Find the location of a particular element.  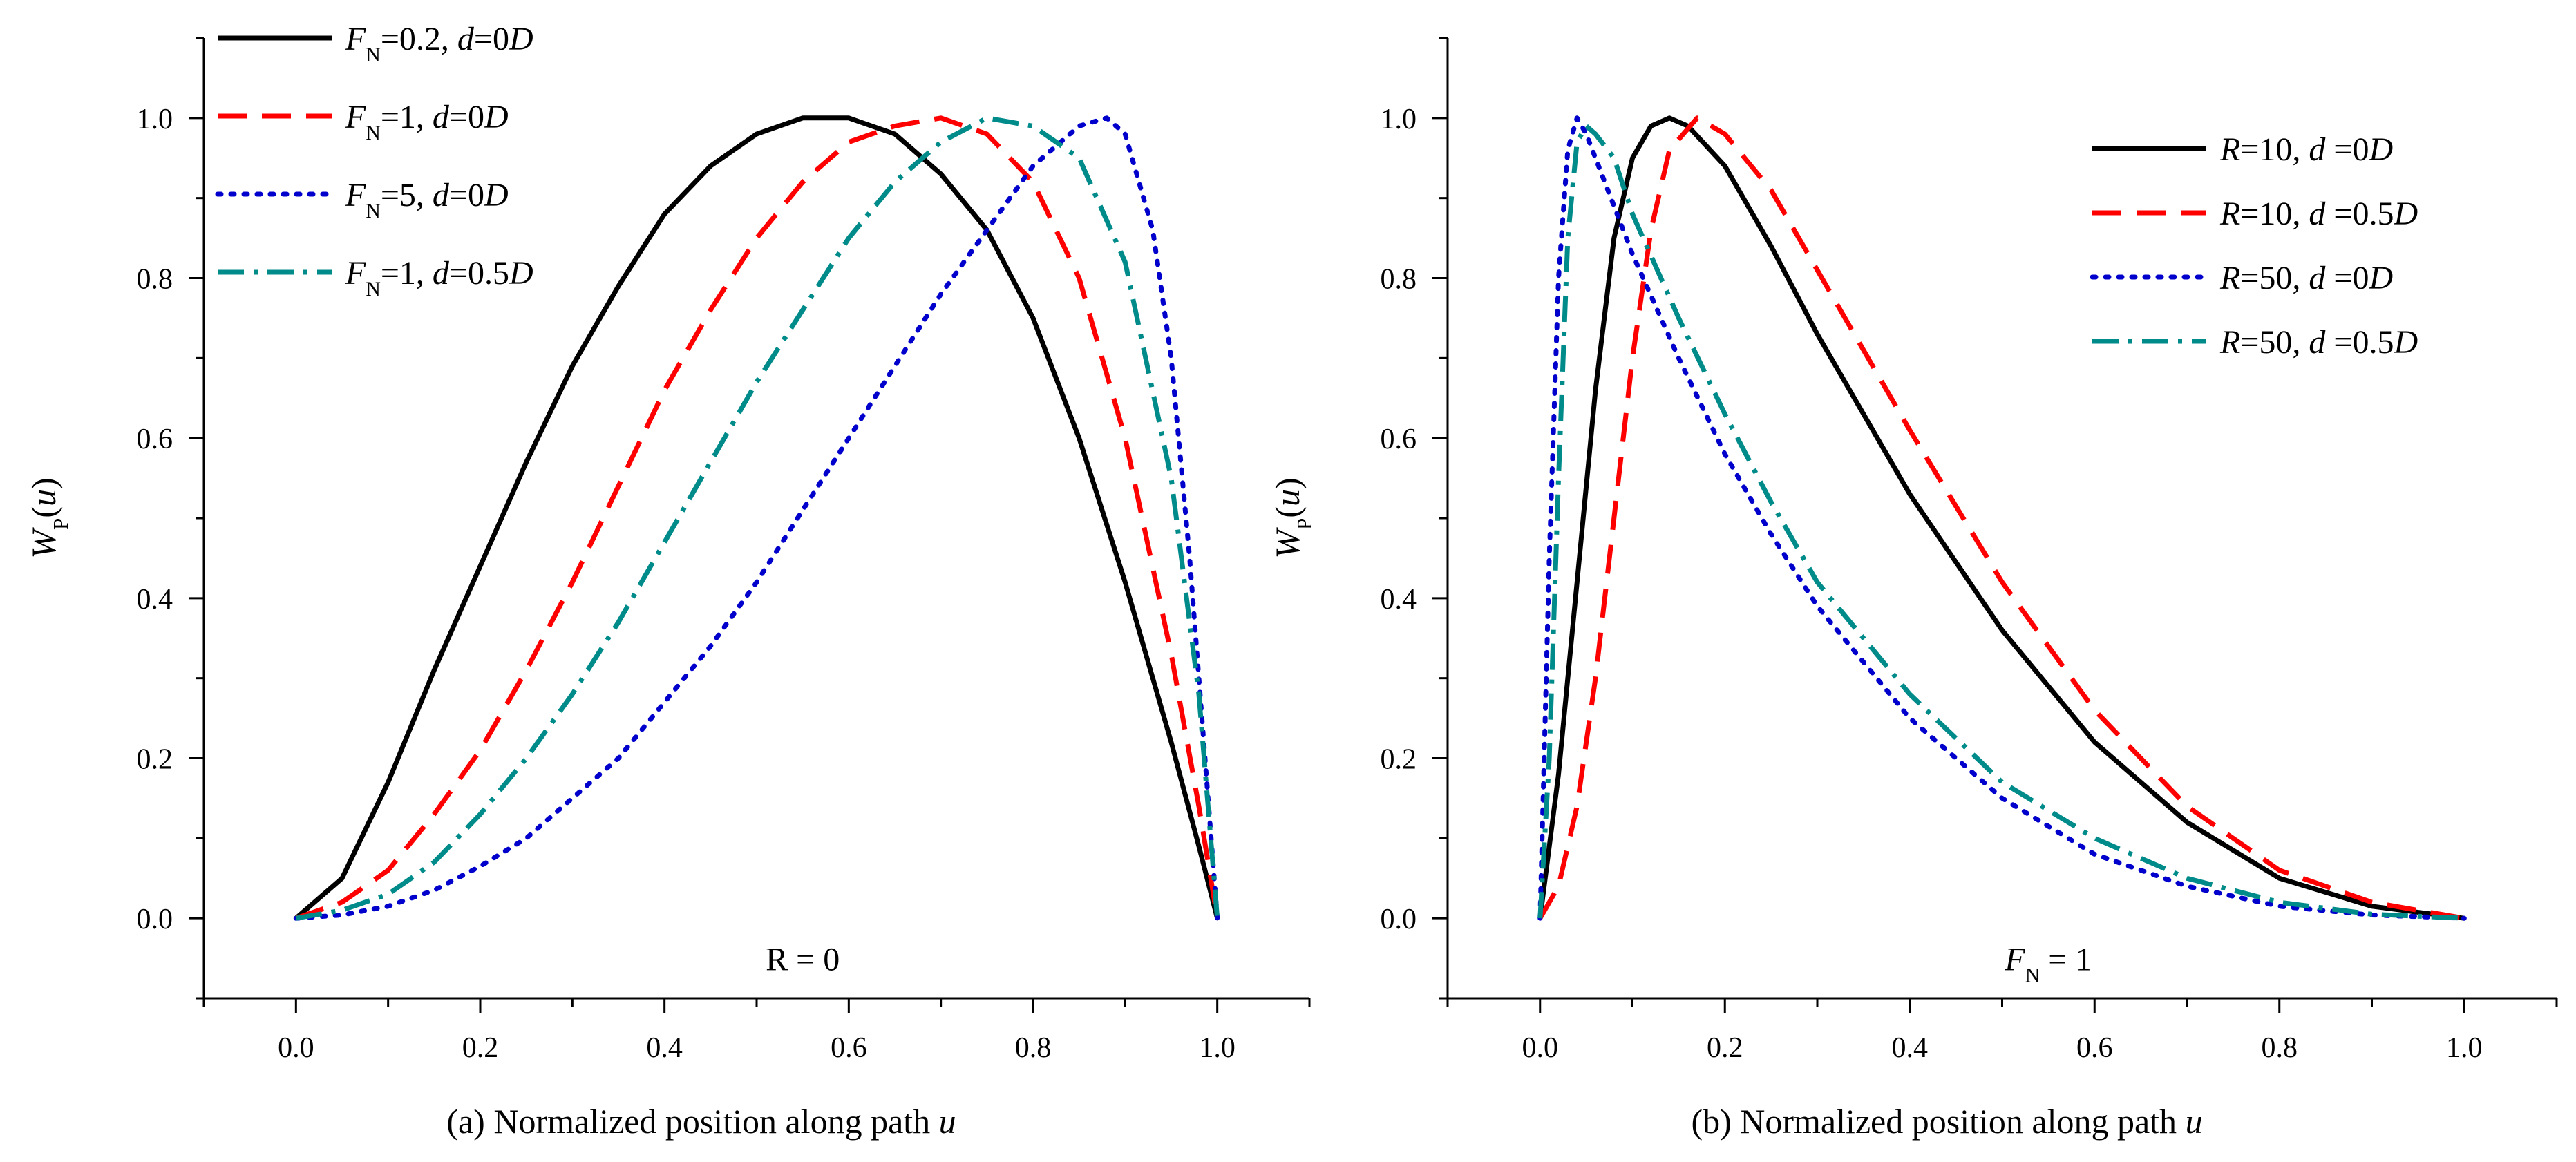

panel-b-y-tick-label: 0.0 is located at coordinates (1399, 919).